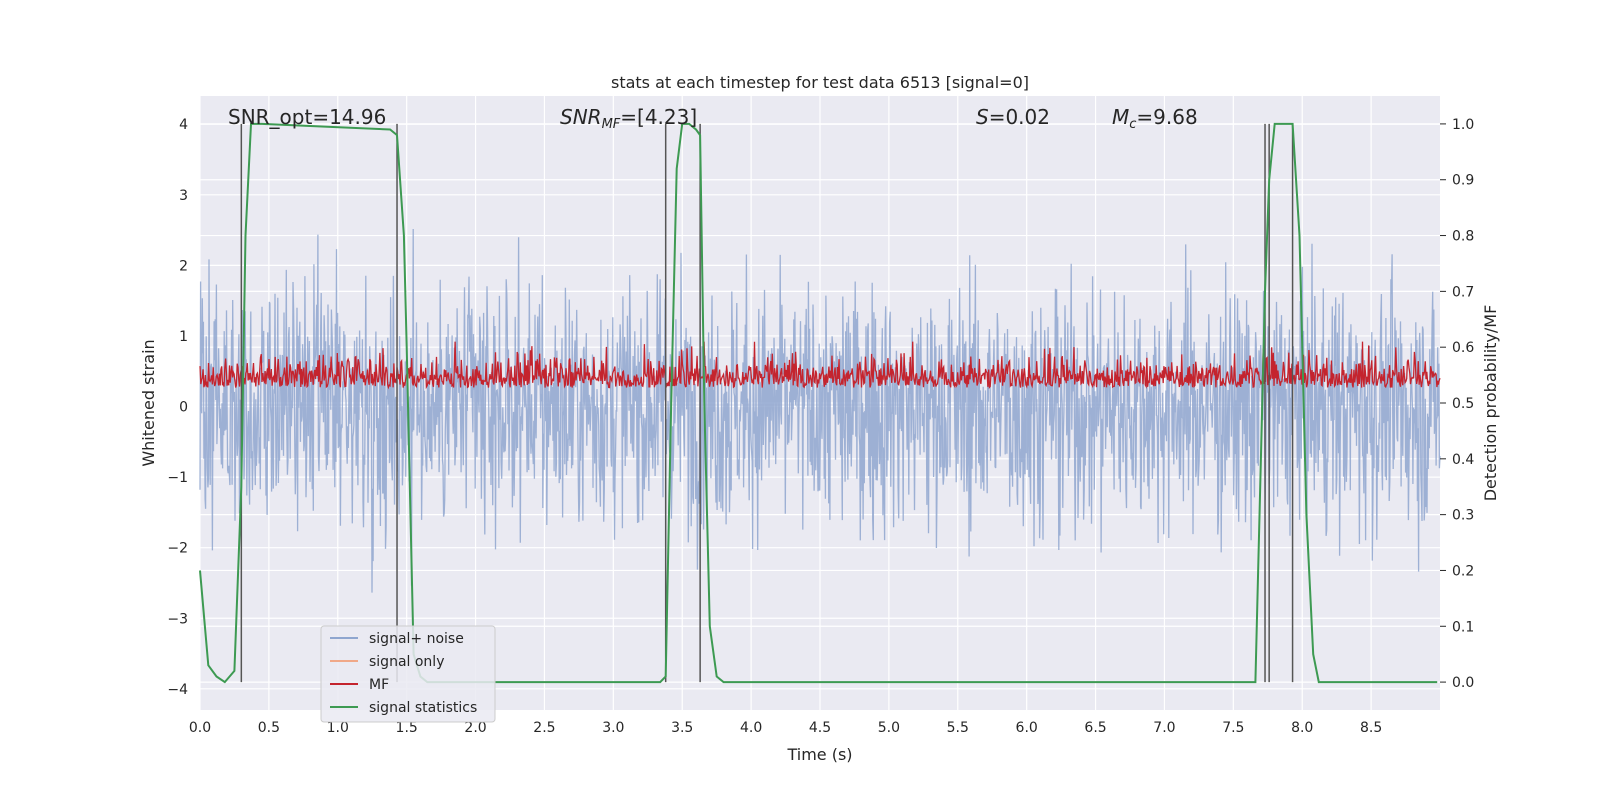 The image size is (1600, 800). What do you see at coordinates (177, 549) in the screenshot?
I see `y-tick-label-2: −2` at bounding box center [177, 549].